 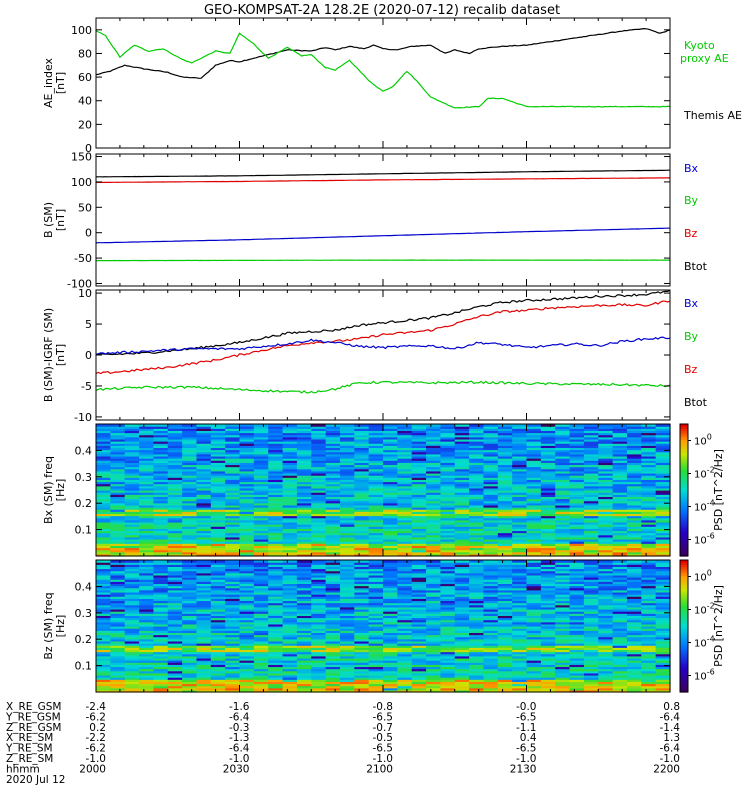 I want to click on colorbar-cell, so click(x=684, y=449).